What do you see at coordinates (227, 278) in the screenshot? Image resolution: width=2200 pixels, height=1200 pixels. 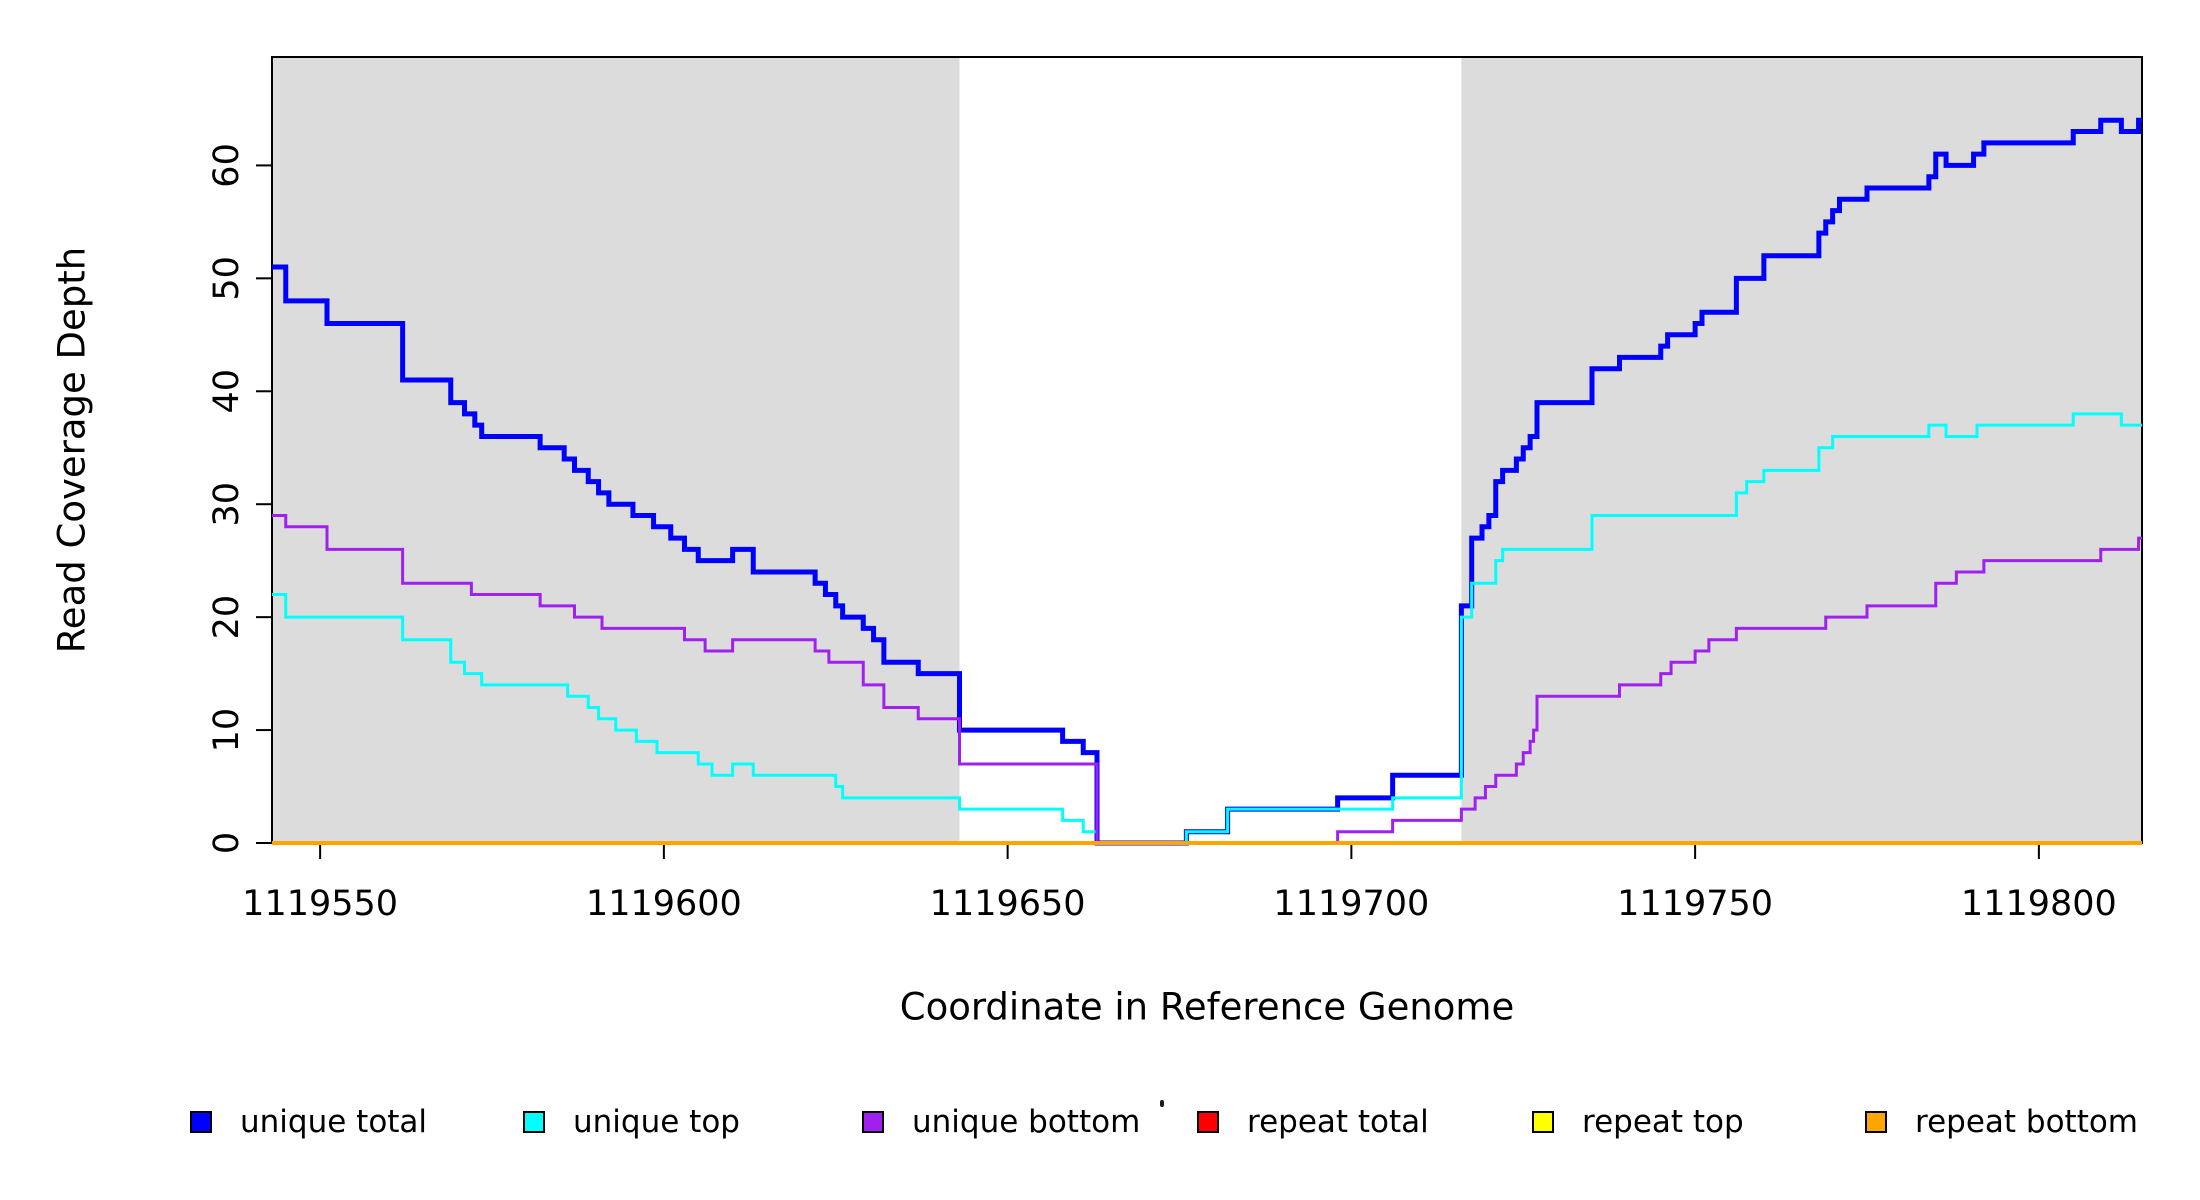 I see `y-tick-label: 50` at bounding box center [227, 278].